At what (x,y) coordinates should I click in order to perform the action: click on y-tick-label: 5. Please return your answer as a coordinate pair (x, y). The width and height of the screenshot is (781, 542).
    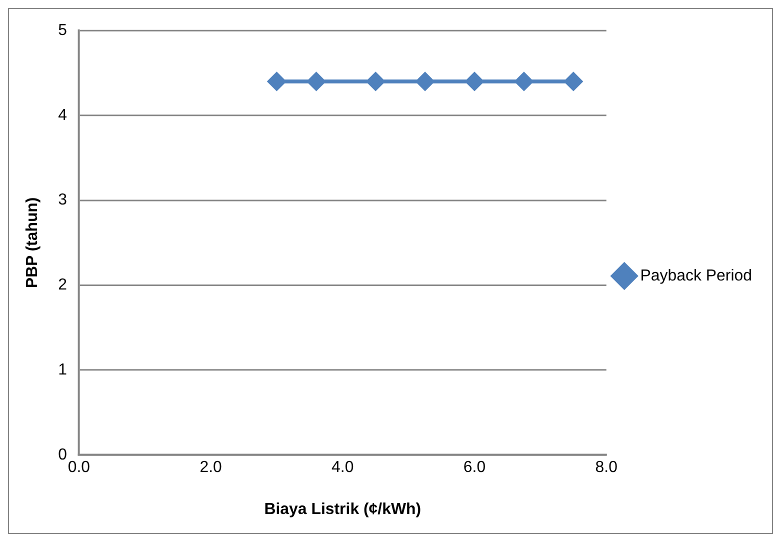
    Looking at the image, I should click on (63, 30).